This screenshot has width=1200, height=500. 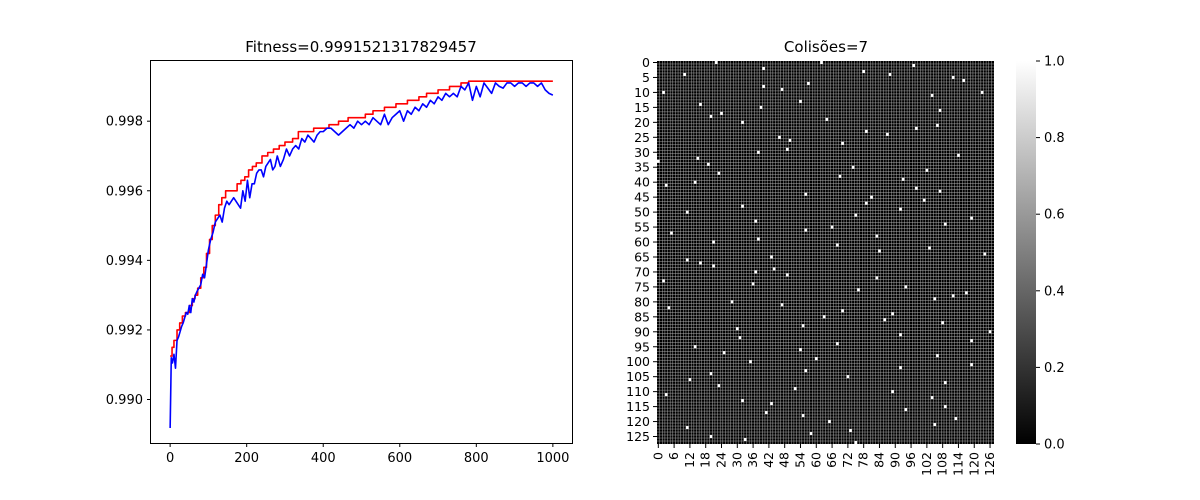 I want to click on colorbar-tick-label: 0.0, so click(x=1054, y=445).